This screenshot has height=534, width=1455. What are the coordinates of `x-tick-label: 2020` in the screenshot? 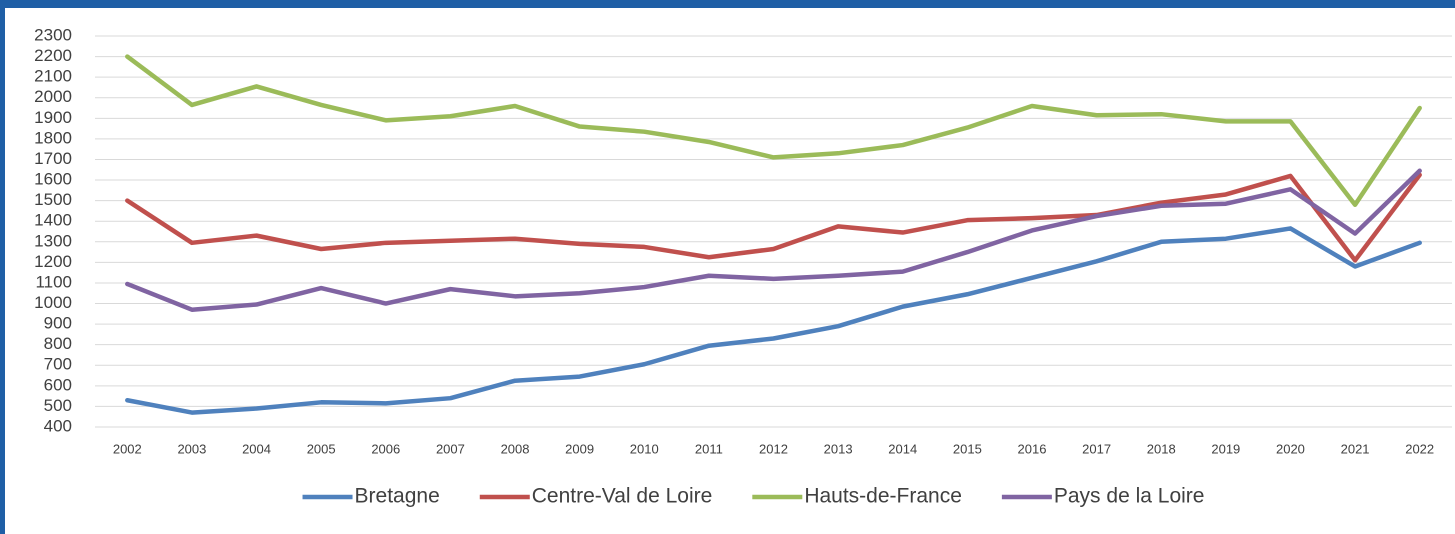 It's located at (1290, 448).